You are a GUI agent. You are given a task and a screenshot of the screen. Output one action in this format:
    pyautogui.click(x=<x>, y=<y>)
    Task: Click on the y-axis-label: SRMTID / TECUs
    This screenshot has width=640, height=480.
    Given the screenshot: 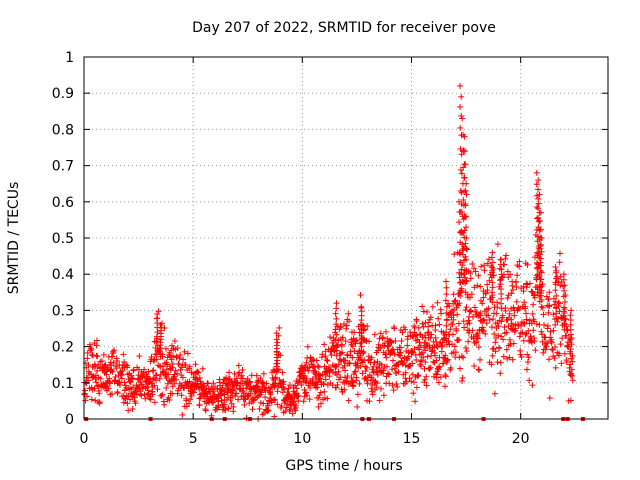 What is the action you would take?
    pyautogui.click(x=14, y=238)
    